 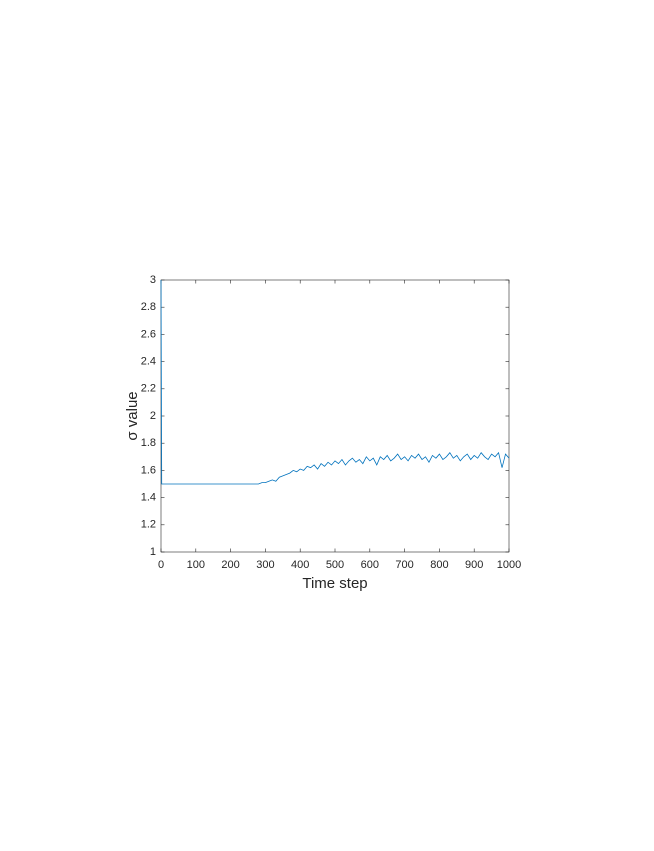 What do you see at coordinates (148, 470) in the screenshot?
I see `y-tick-label: 1.6` at bounding box center [148, 470].